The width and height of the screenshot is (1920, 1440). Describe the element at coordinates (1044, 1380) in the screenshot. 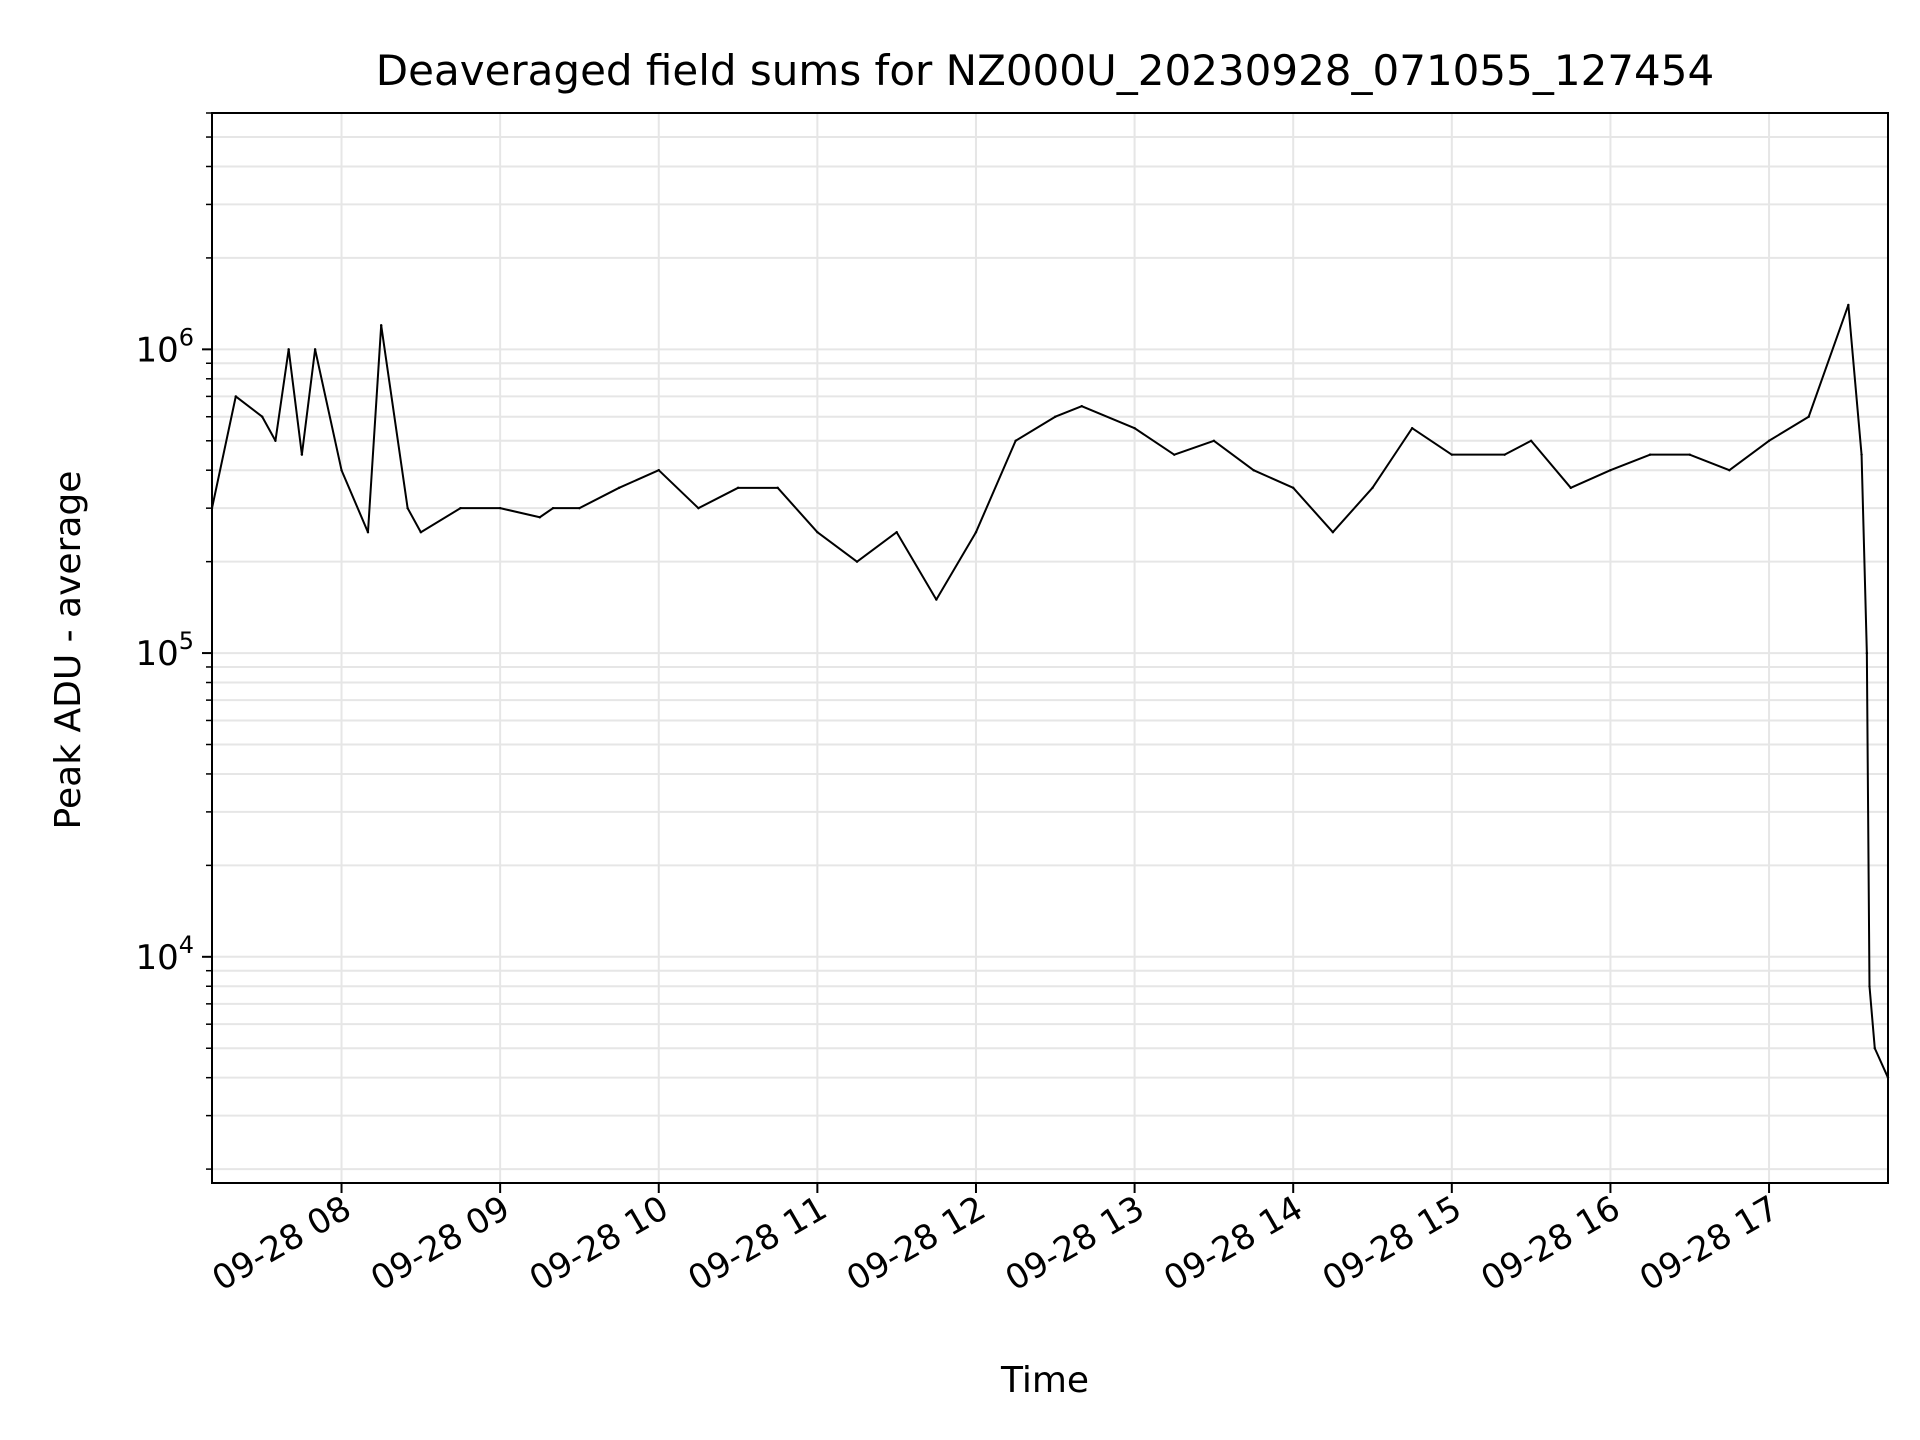

I see `x-axis-label: Time` at that location.